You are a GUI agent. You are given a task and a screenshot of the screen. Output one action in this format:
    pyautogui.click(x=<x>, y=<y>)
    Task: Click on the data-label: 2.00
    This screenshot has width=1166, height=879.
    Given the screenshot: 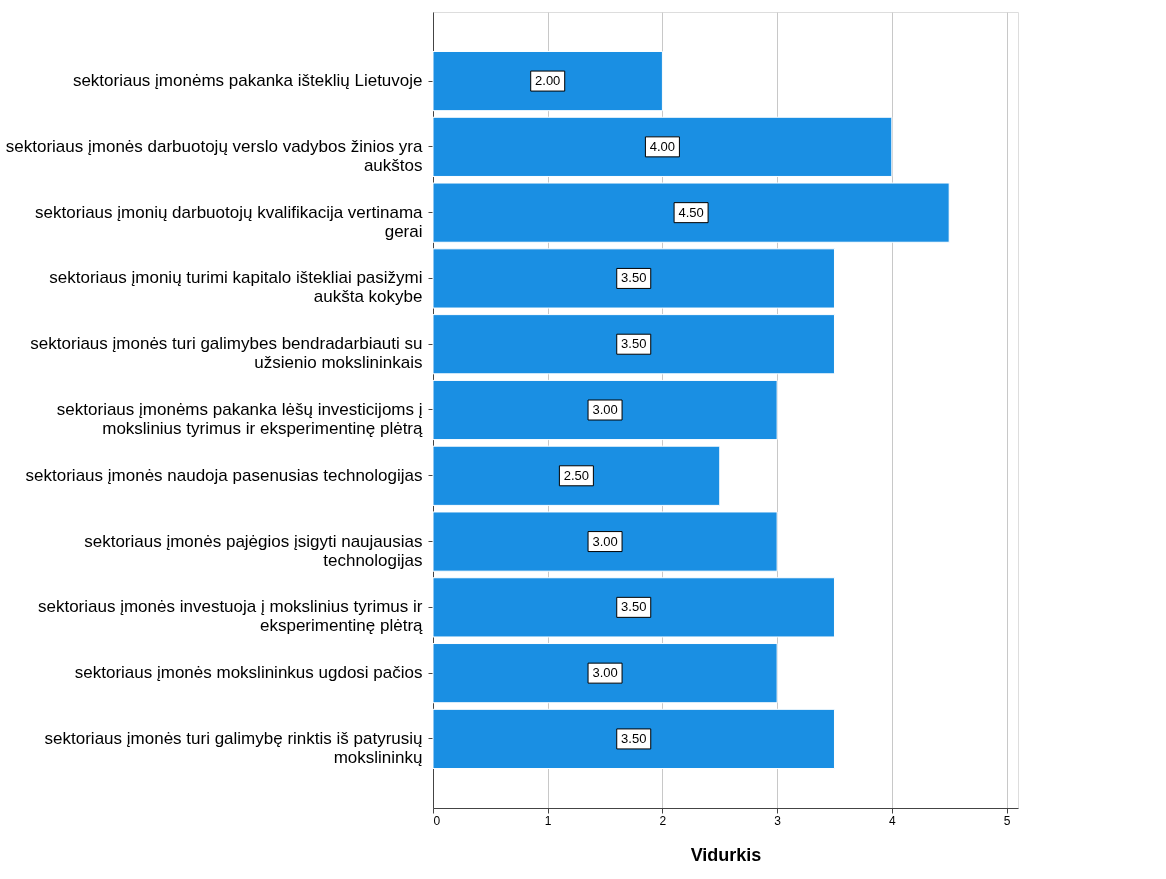 What is the action you would take?
    pyautogui.click(x=548, y=81)
    